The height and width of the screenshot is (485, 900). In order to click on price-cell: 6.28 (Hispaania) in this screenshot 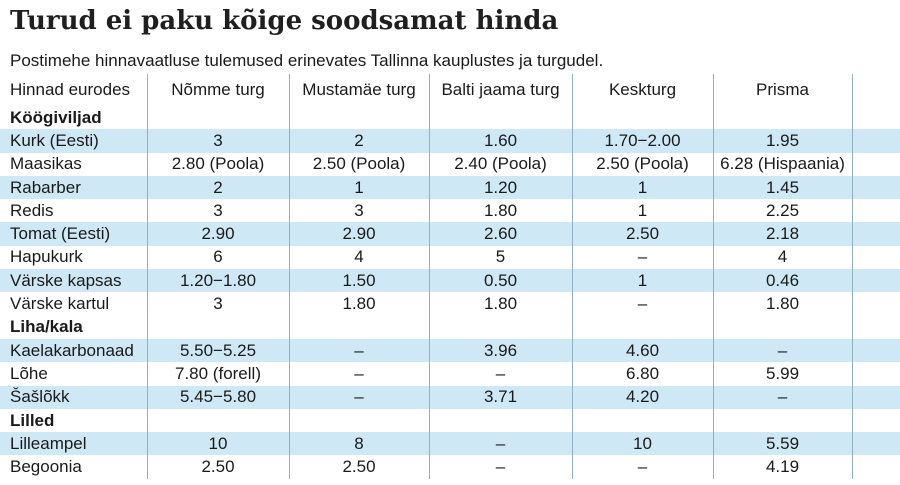, I will do `click(782, 164)`.